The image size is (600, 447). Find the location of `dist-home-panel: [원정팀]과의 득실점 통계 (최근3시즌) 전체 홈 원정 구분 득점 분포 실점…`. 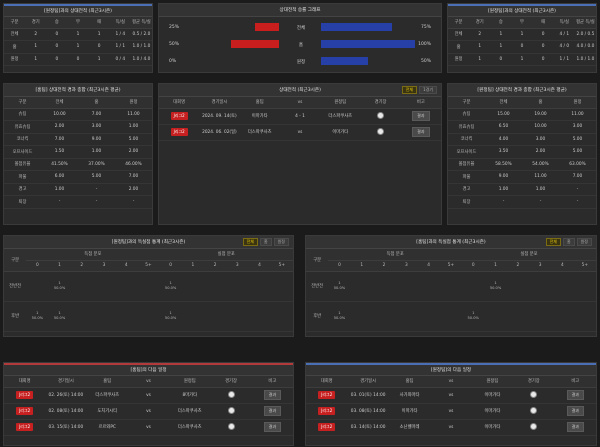

dist-home-panel: [원정팀]과의 득실점 통계 (최근3시즌) 전체 홈 원정 구분 득점 분포 실점… is located at coordinates (148, 286).